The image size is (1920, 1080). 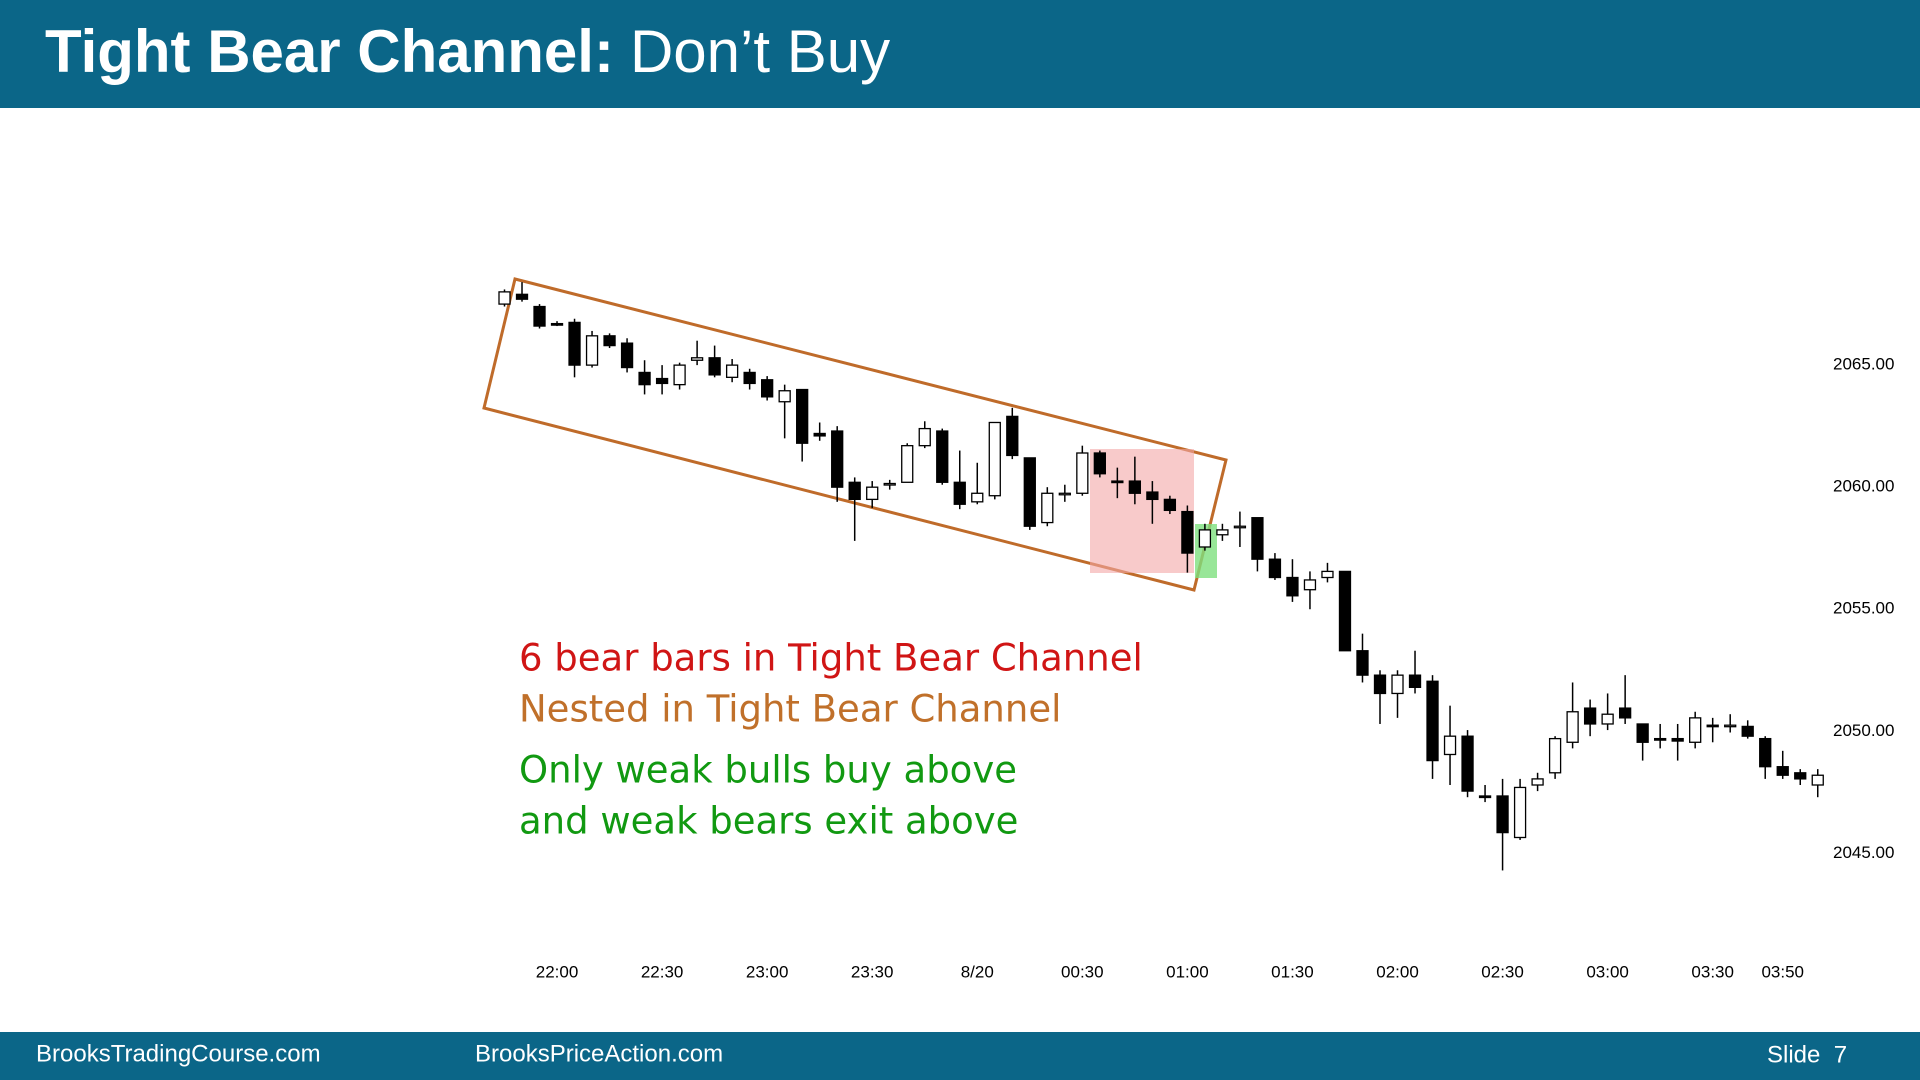 I want to click on x-tick-label: 00:30, so click(x=1082, y=971).